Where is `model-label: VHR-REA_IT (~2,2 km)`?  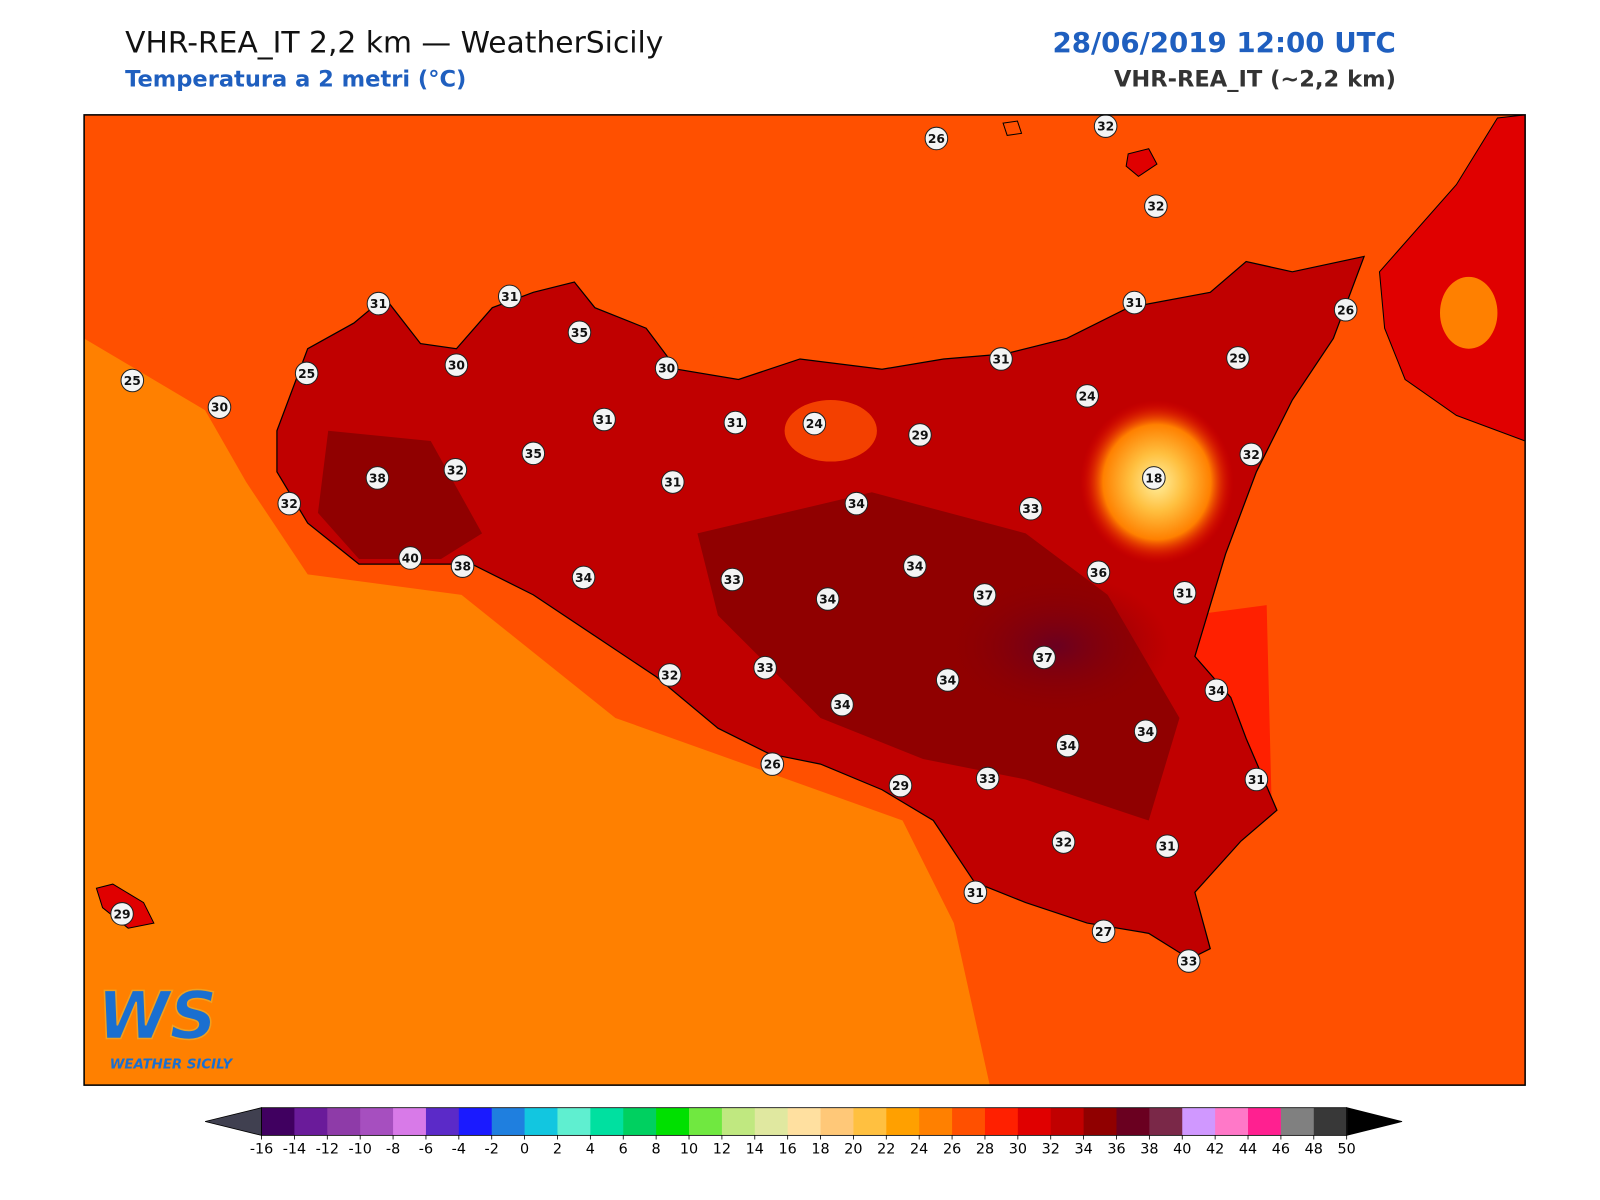 model-label: VHR-REA_IT (~2,2 km) is located at coordinates (1255, 80).